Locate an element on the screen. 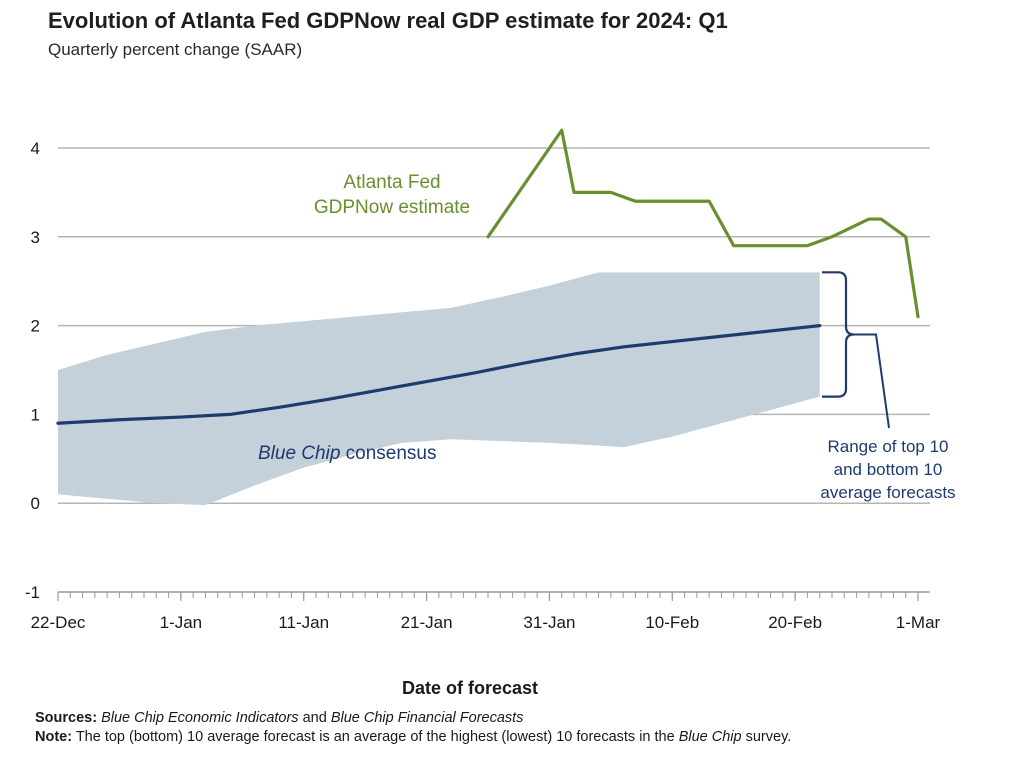 The height and width of the screenshot is (775, 1024). bluechip-label-rest: consensus is located at coordinates (388, 453).